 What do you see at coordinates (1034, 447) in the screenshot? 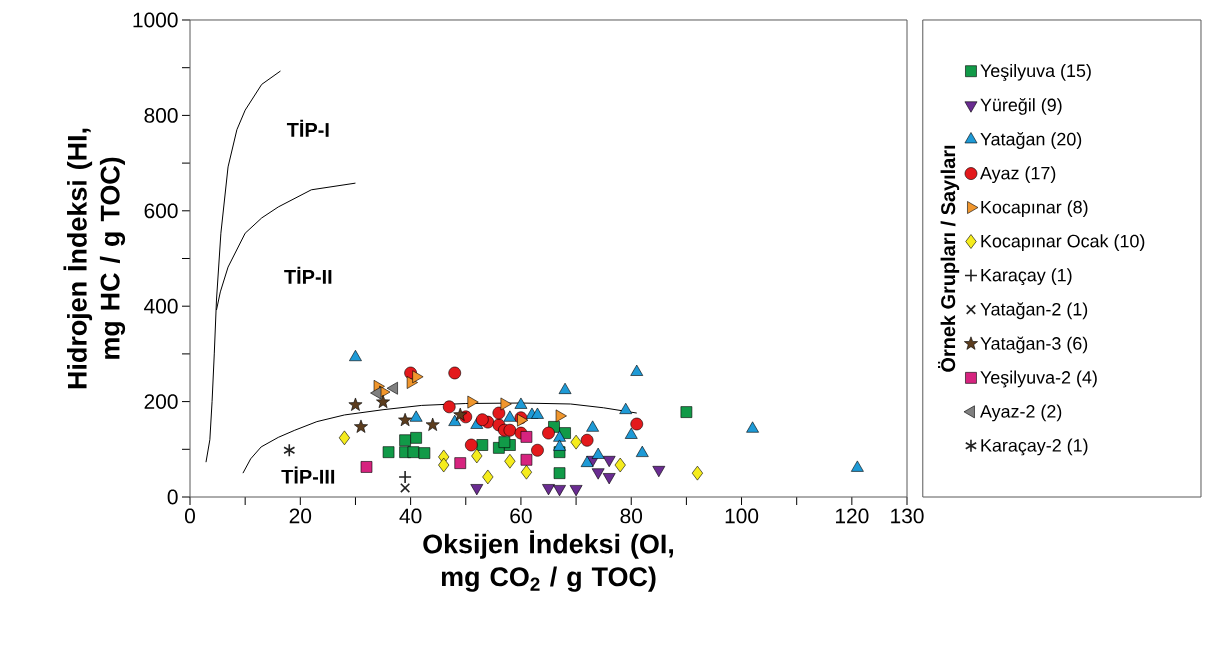
I see `legend-label: Karaçay-2 (1)` at bounding box center [1034, 447].